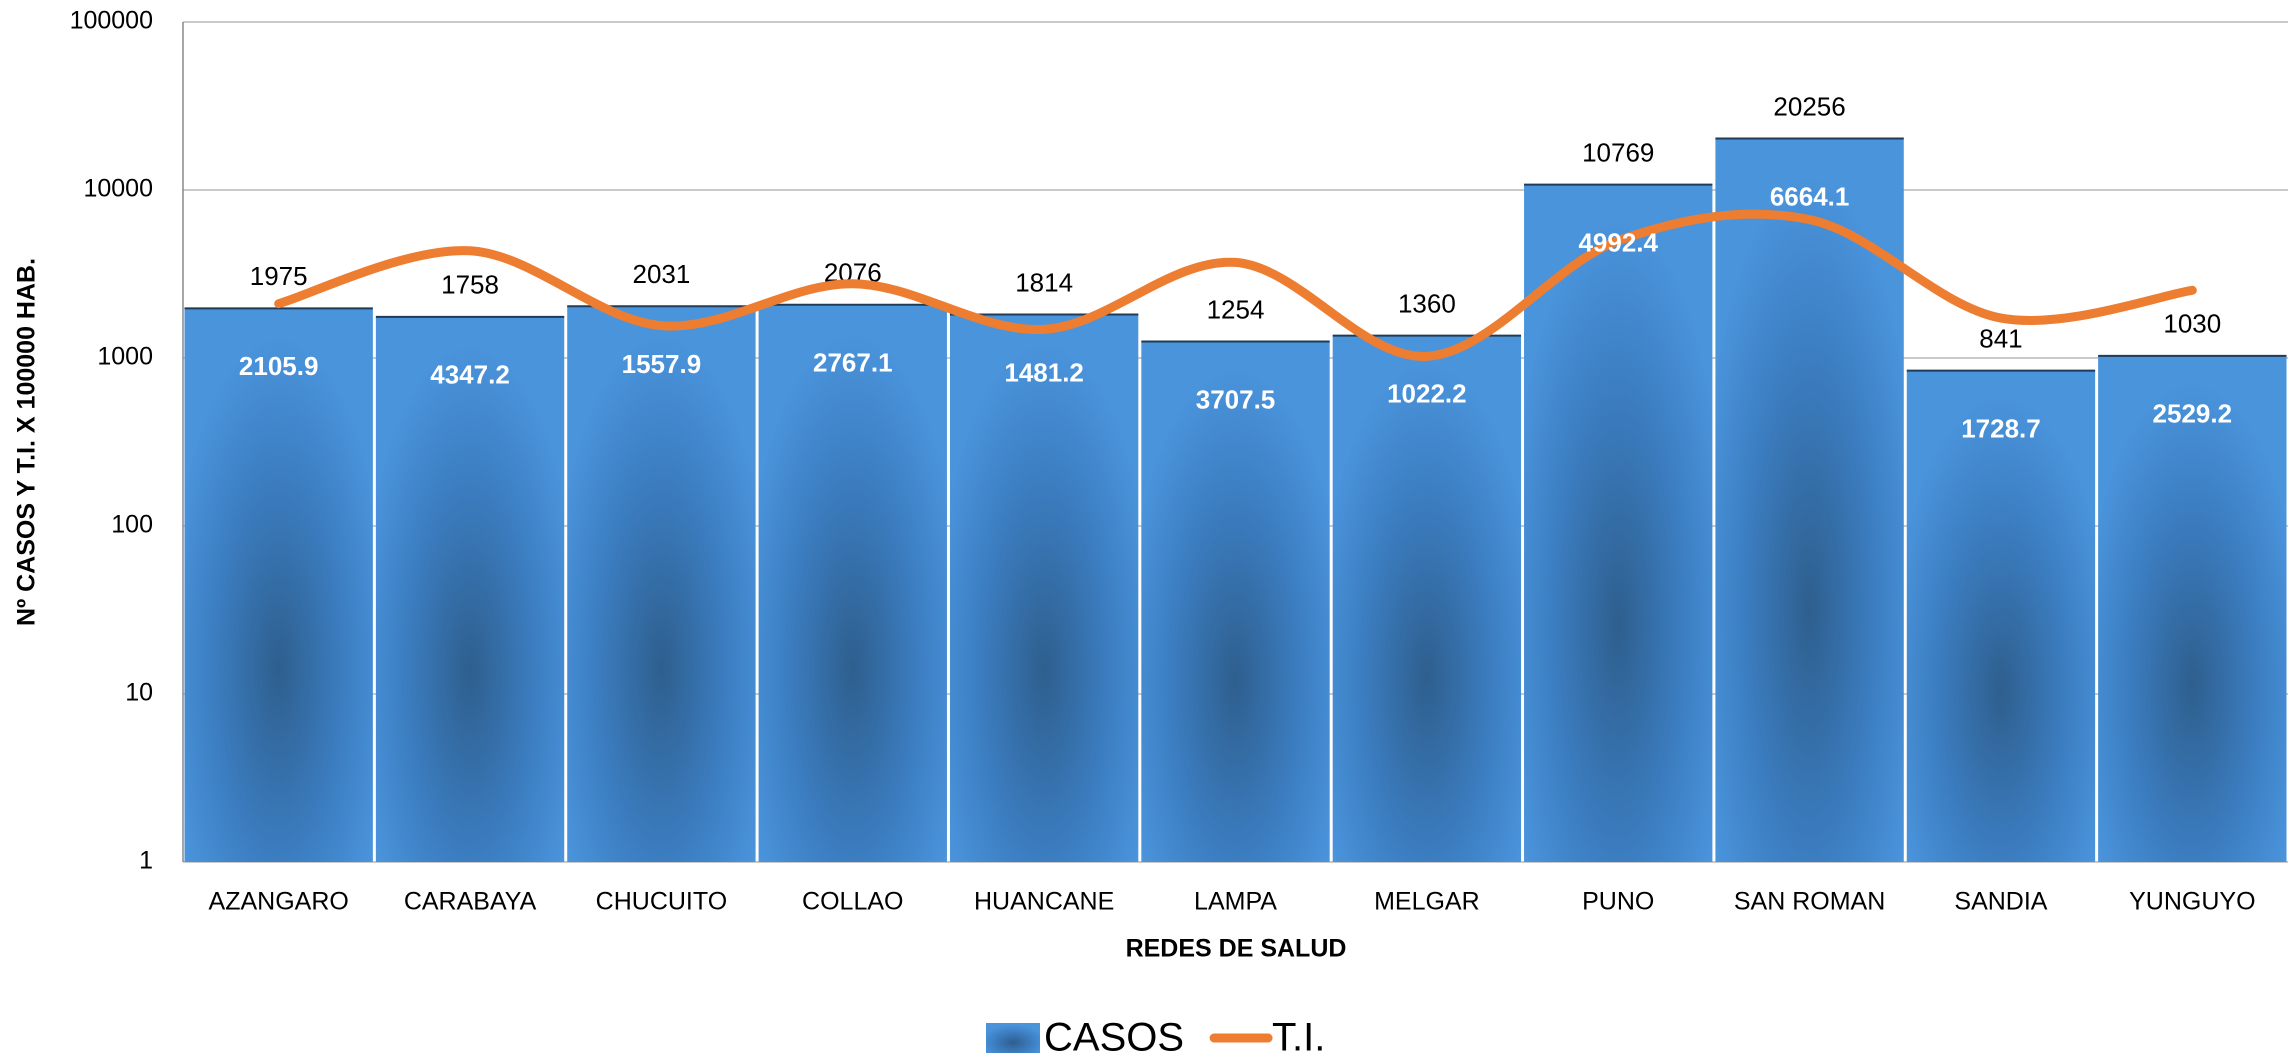 This screenshot has height=1064, width=2292. I want to click on bar-label: 1975, so click(279, 276).